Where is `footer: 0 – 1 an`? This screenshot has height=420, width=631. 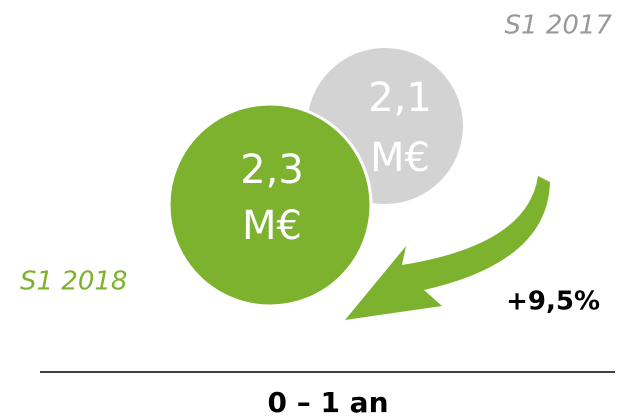
footer: 0 – 1 an is located at coordinates (327, 402).